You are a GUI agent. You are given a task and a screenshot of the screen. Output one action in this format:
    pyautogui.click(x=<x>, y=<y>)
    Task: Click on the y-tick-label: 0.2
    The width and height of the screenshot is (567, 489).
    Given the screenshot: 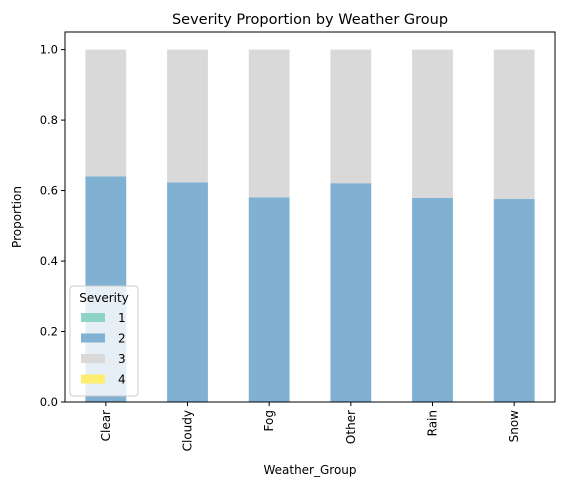 What is the action you would take?
    pyautogui.click(x=49, y=332)
    